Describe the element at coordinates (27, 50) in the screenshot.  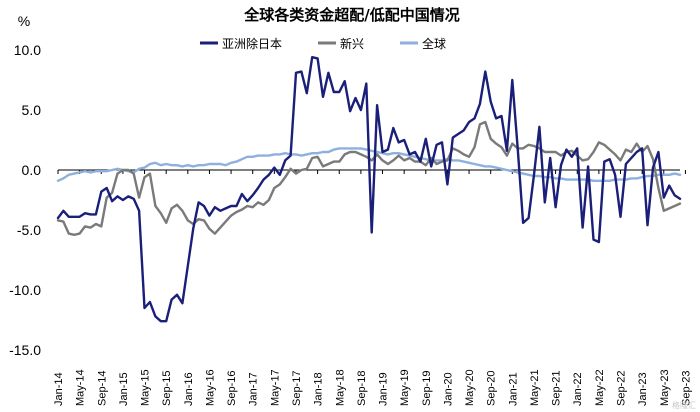
I see `y-tick-label: 10.0` at that location.